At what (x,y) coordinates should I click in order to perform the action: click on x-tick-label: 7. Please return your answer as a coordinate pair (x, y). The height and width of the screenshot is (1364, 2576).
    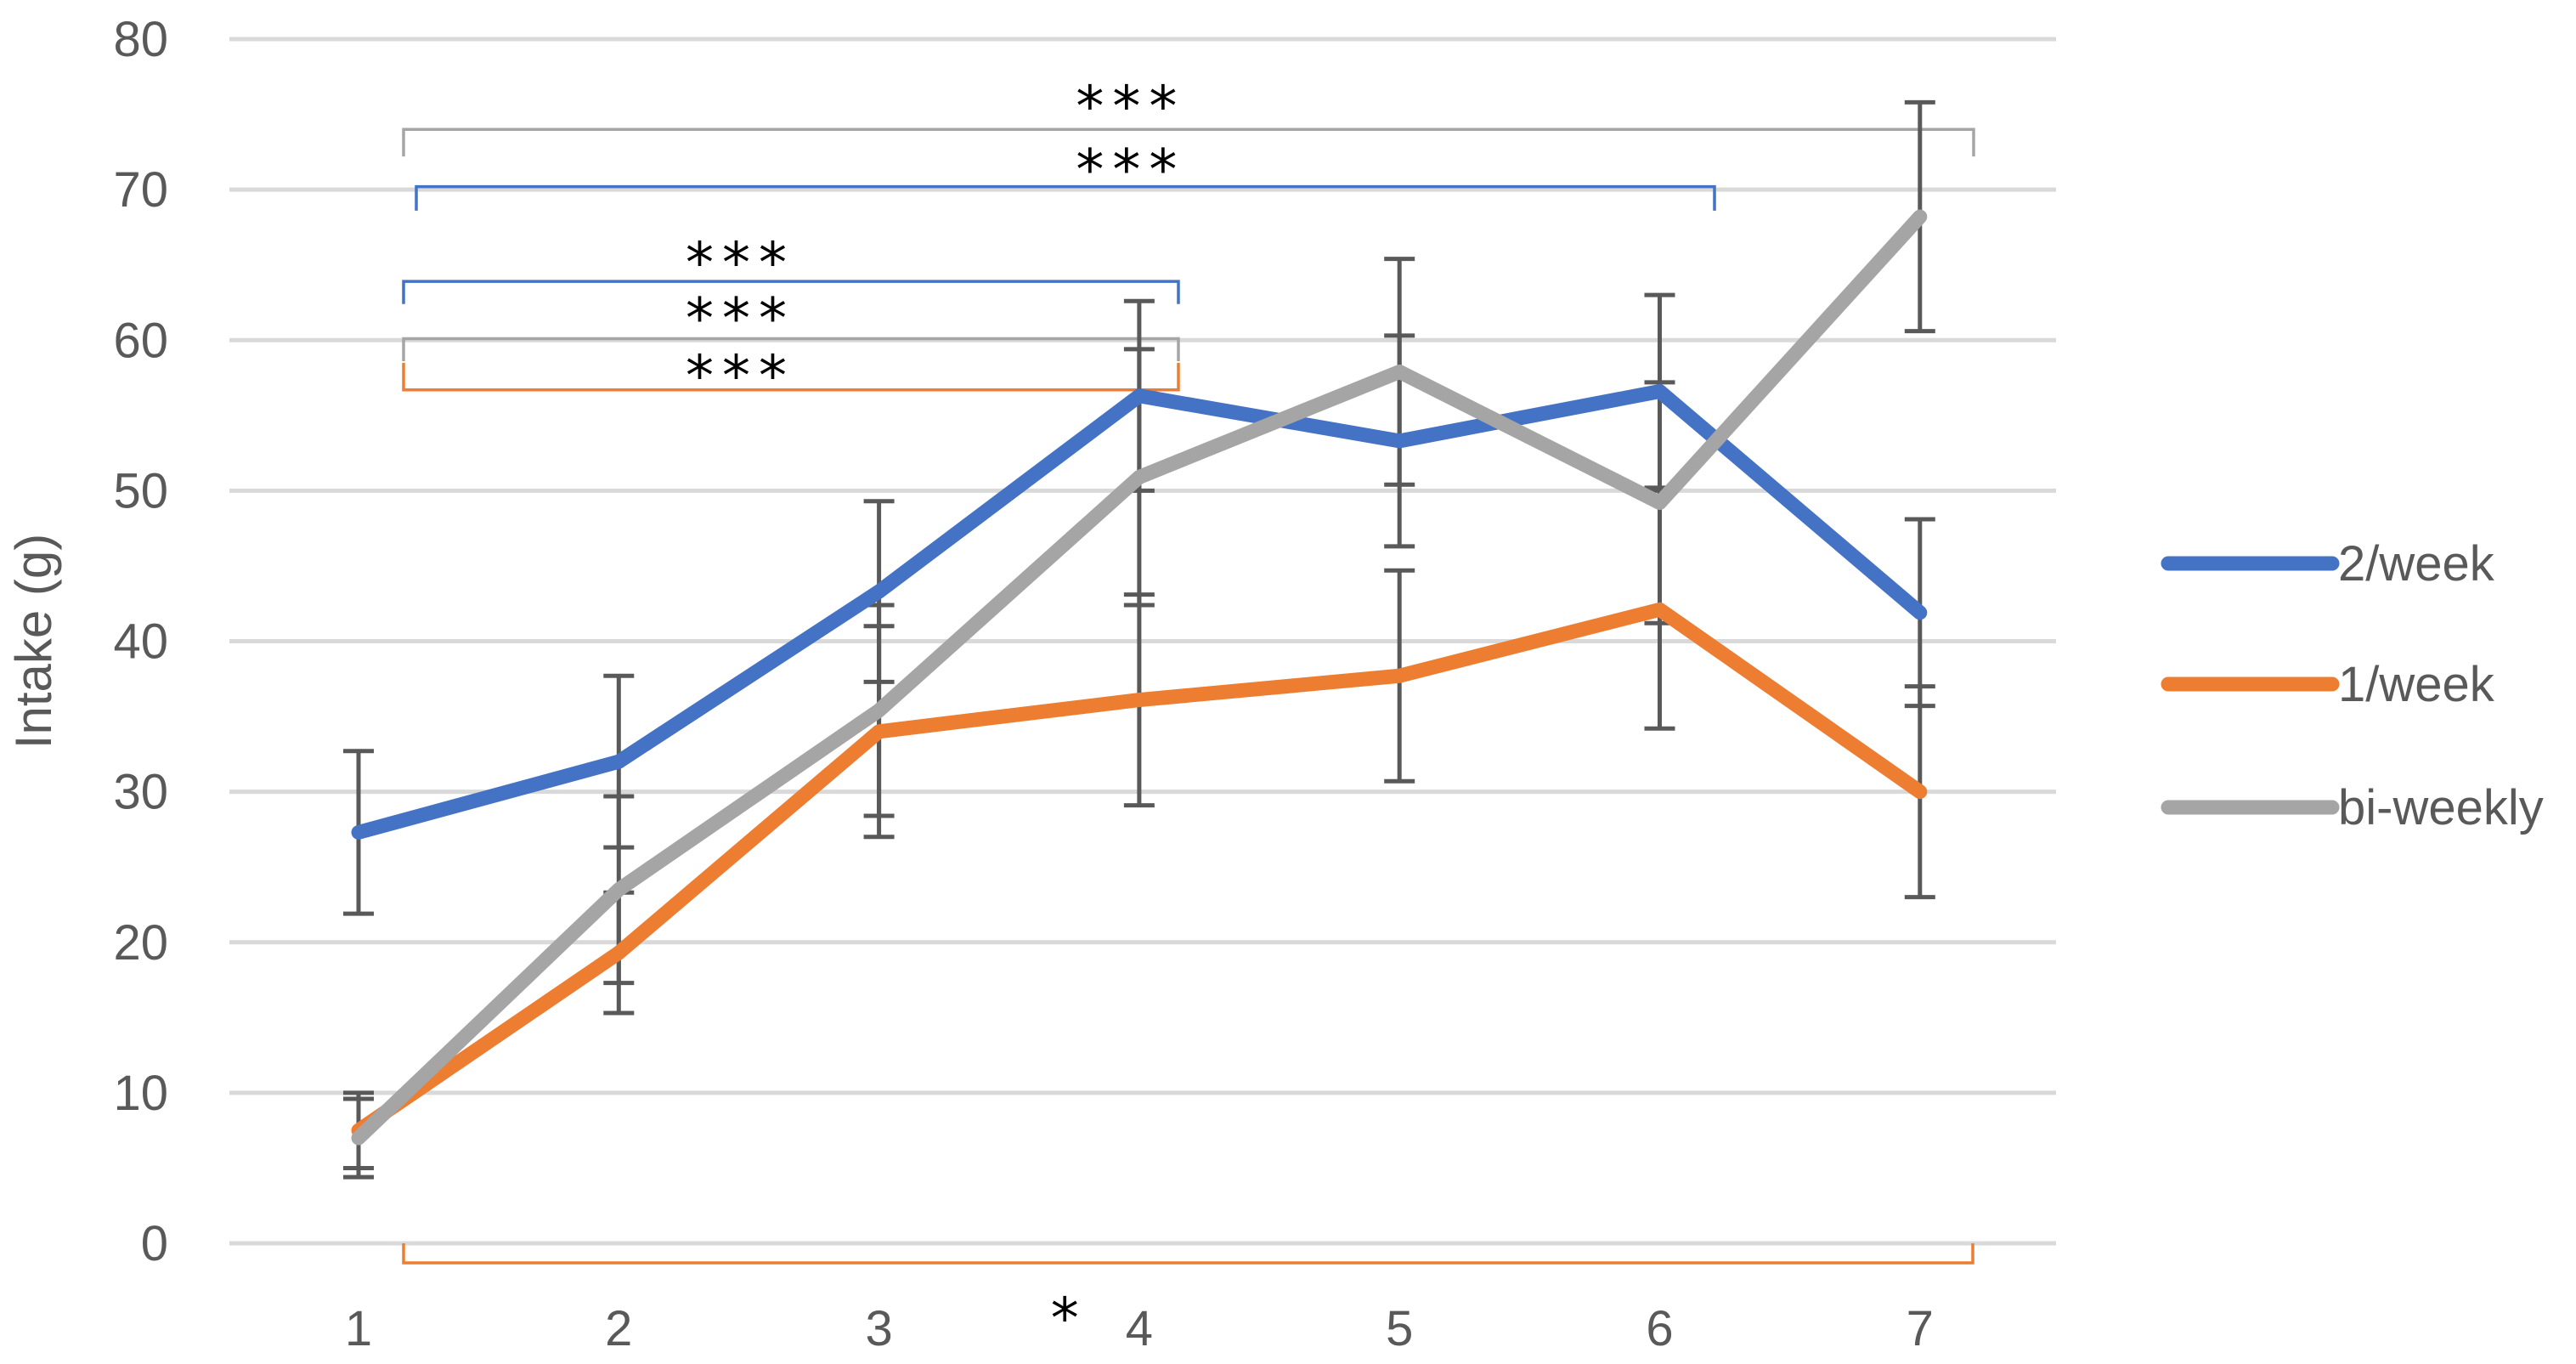
    Looking at the image, I should click on (1920, 1329).